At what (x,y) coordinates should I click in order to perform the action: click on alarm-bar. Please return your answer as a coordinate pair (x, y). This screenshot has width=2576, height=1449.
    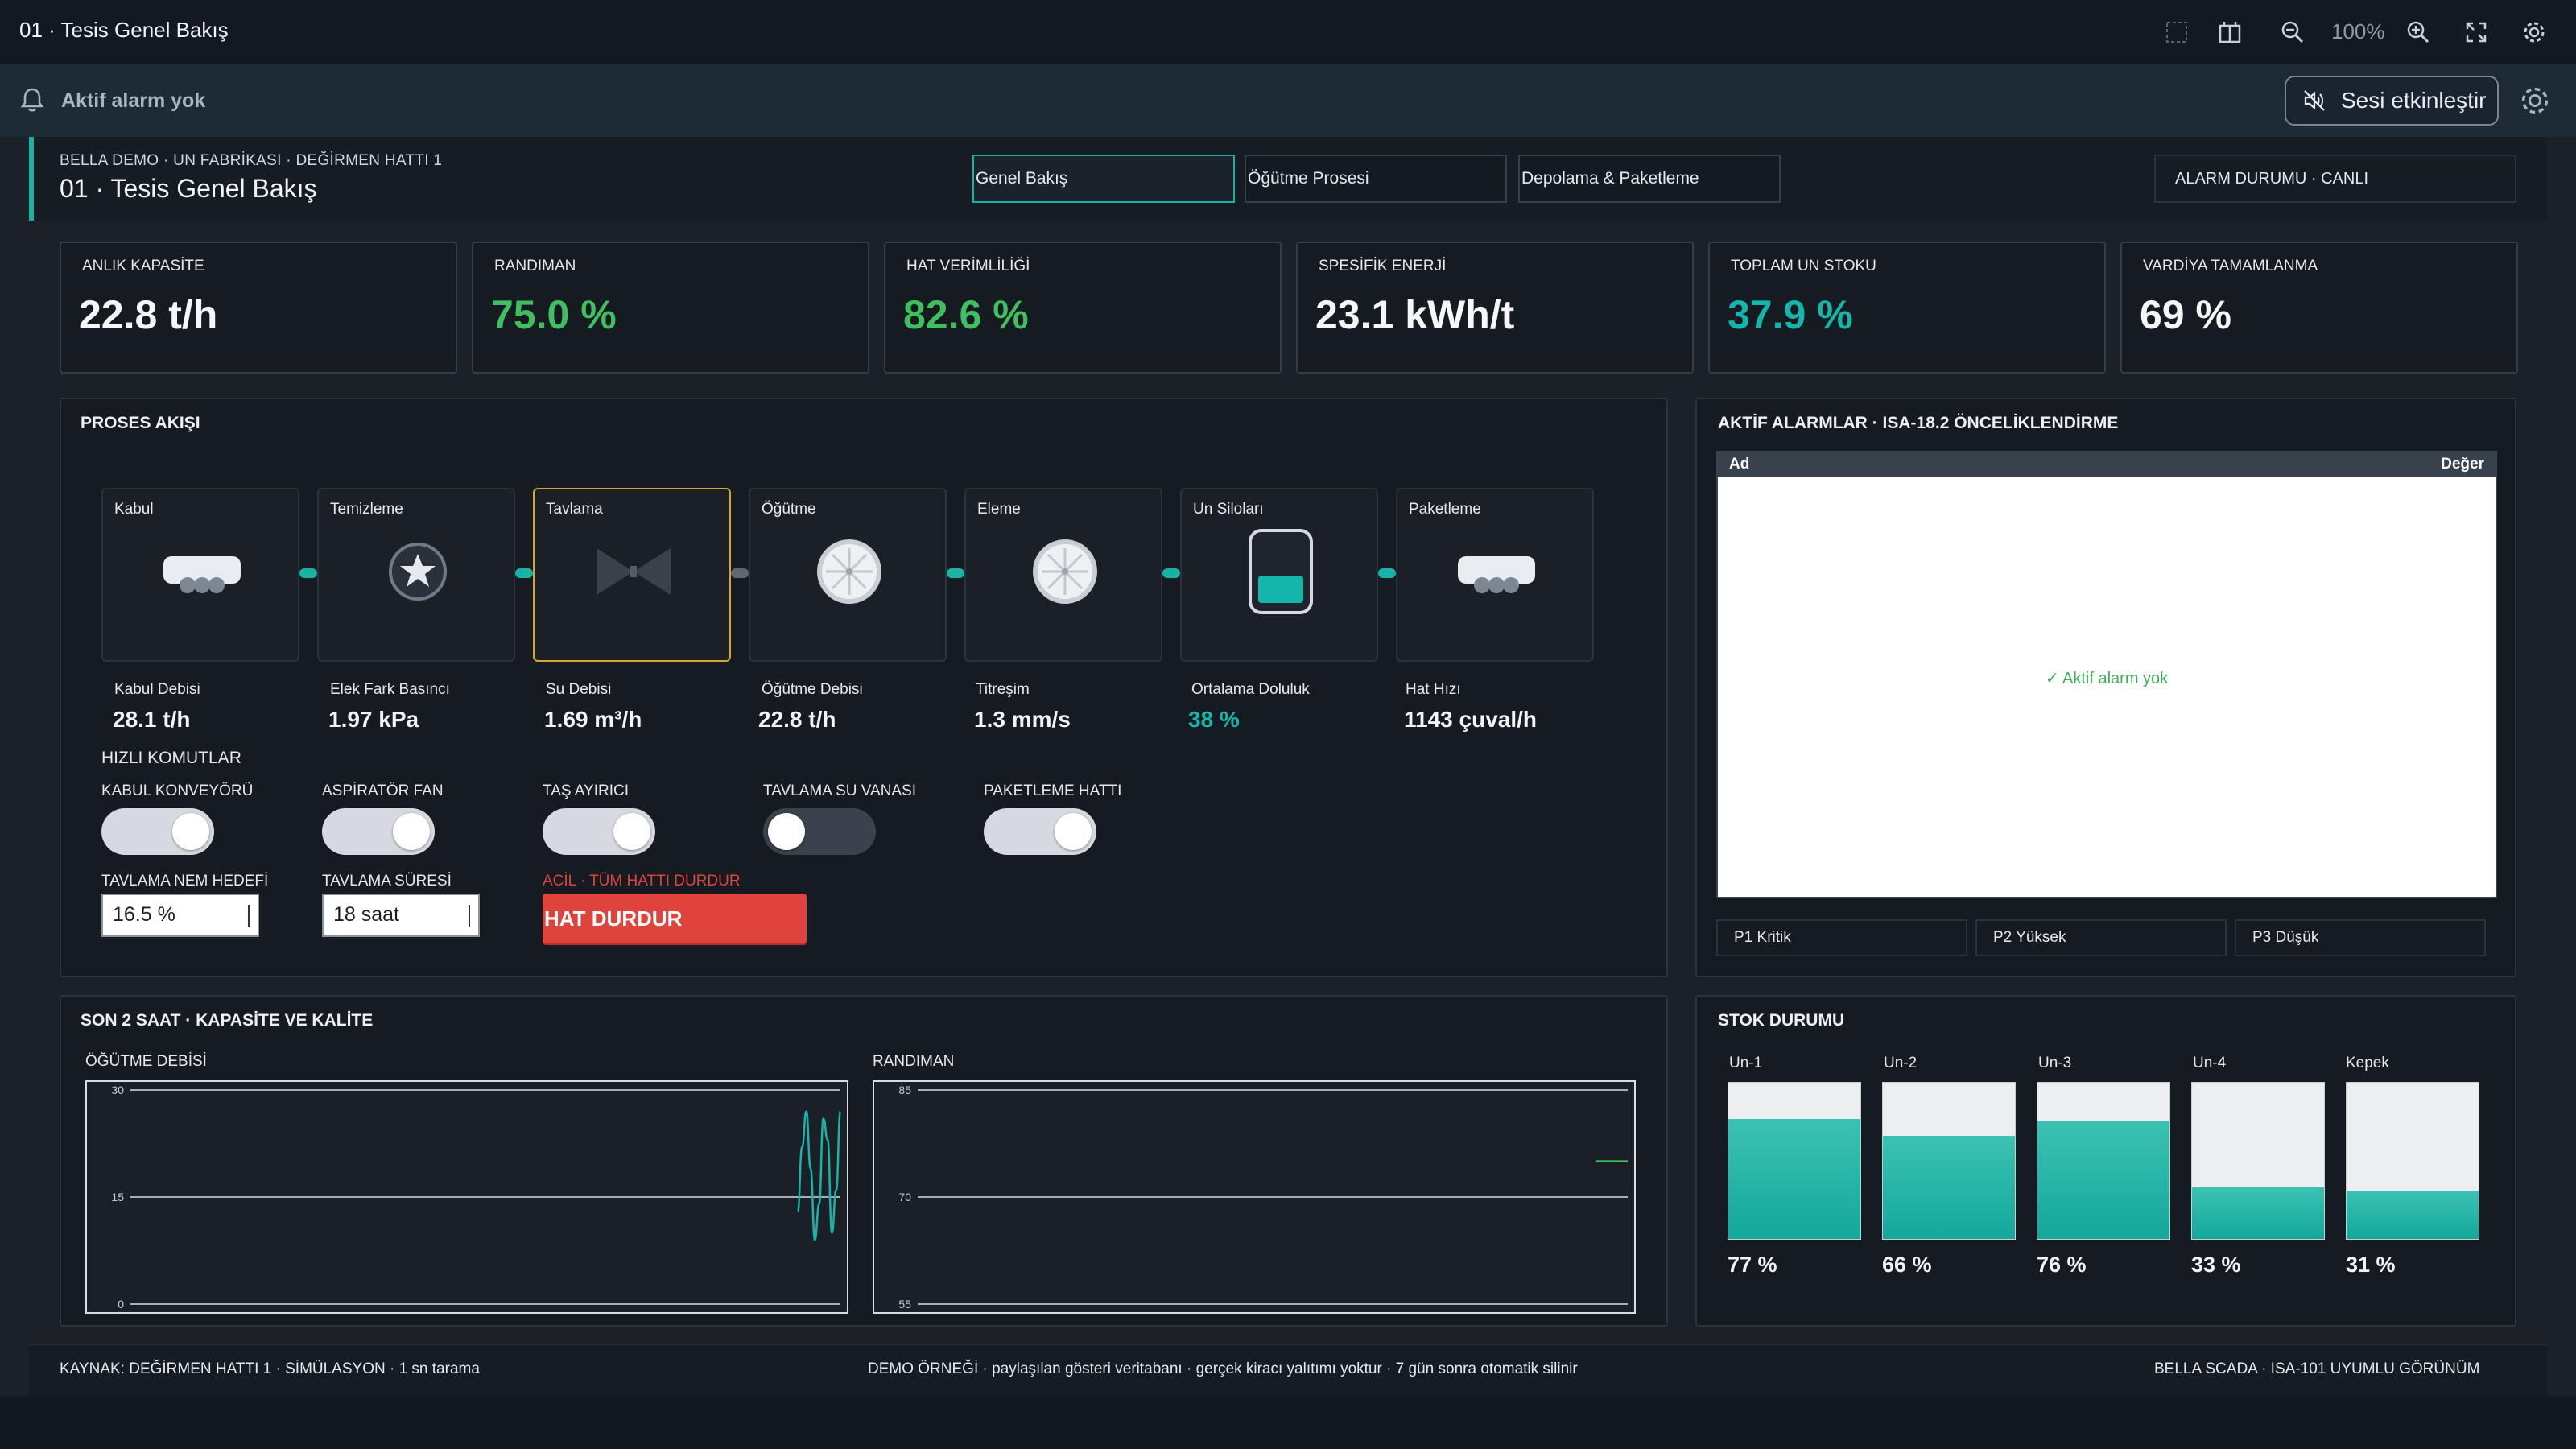
    Looking at the image, I should click on (1288, 100).